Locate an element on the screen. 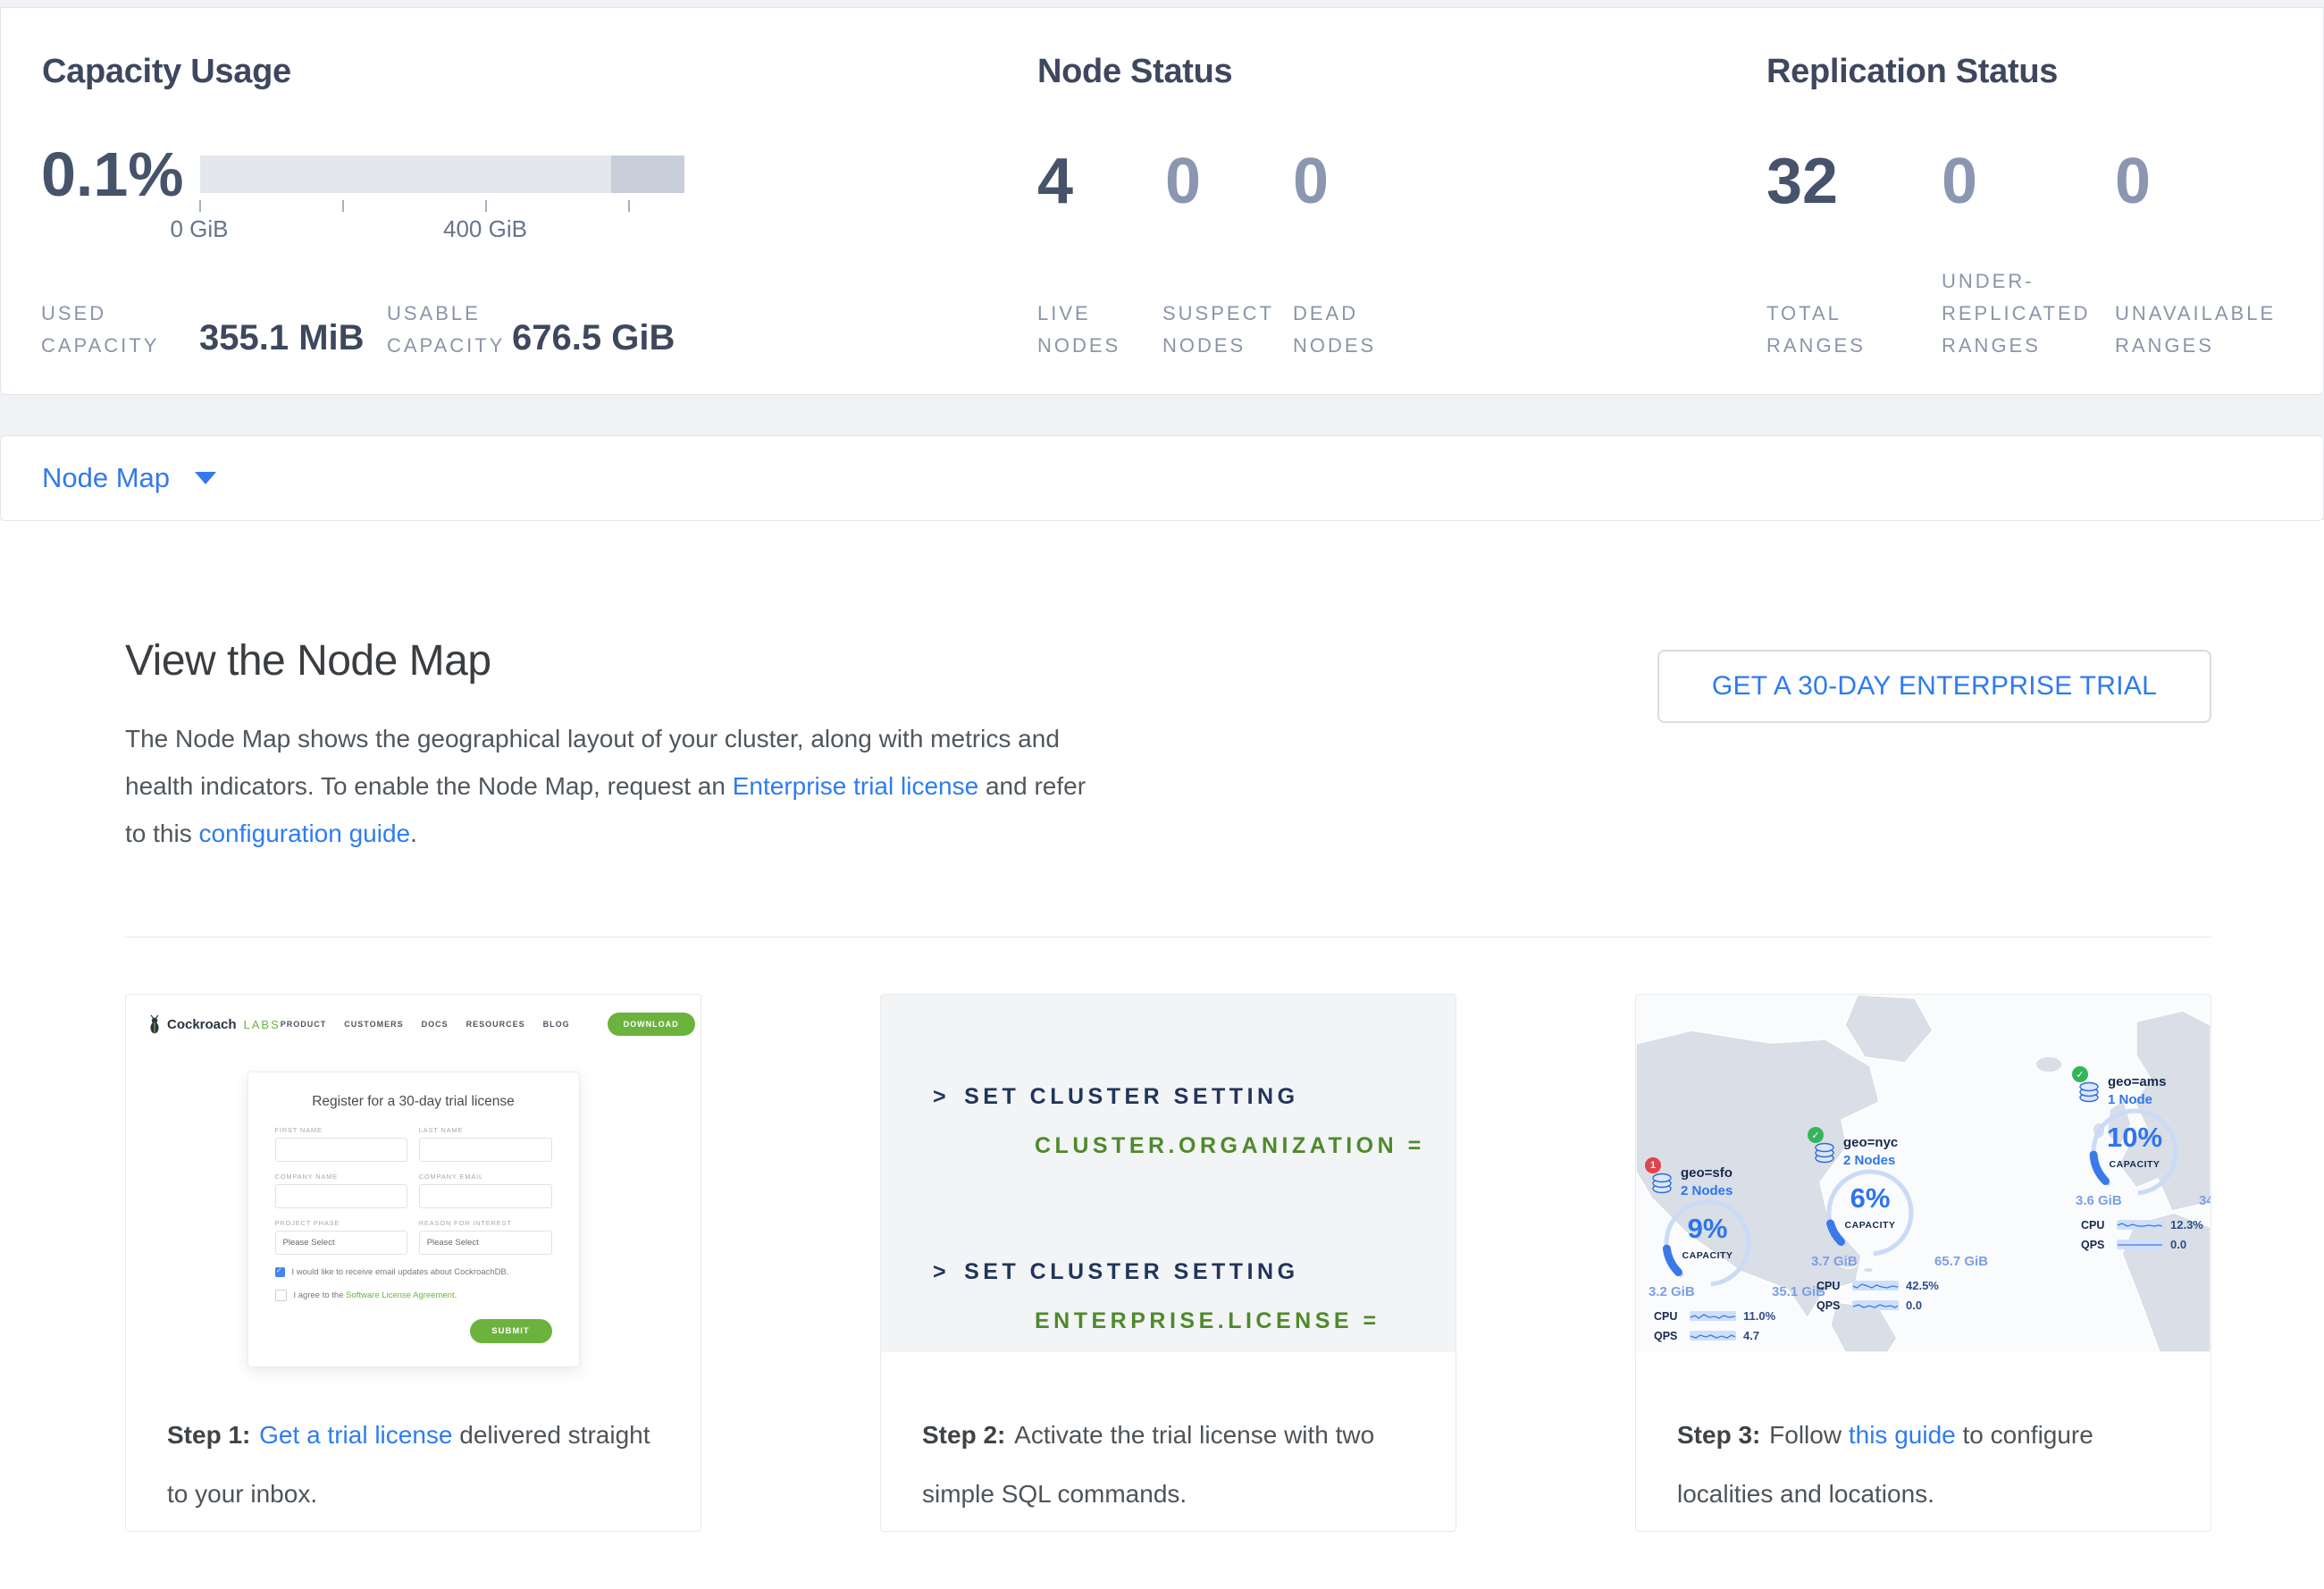 This screenshot has width=2324, height=1589. cluster-header: geo=nyc 2 Nodes is located at coordinates (1899, 1150).